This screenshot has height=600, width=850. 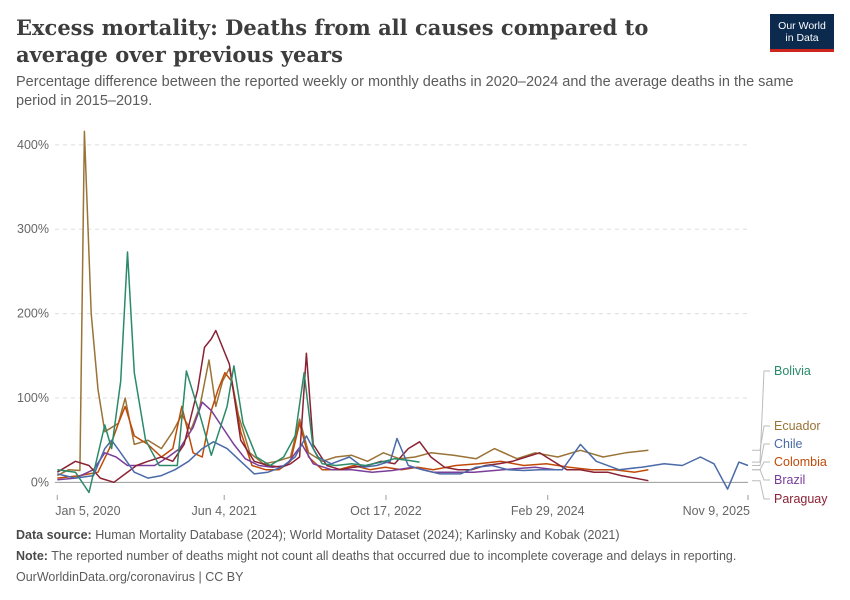 I want to click on credit-link: OurWorldinData.org/coronavirus | CC BY, so click(x=130, y=577).